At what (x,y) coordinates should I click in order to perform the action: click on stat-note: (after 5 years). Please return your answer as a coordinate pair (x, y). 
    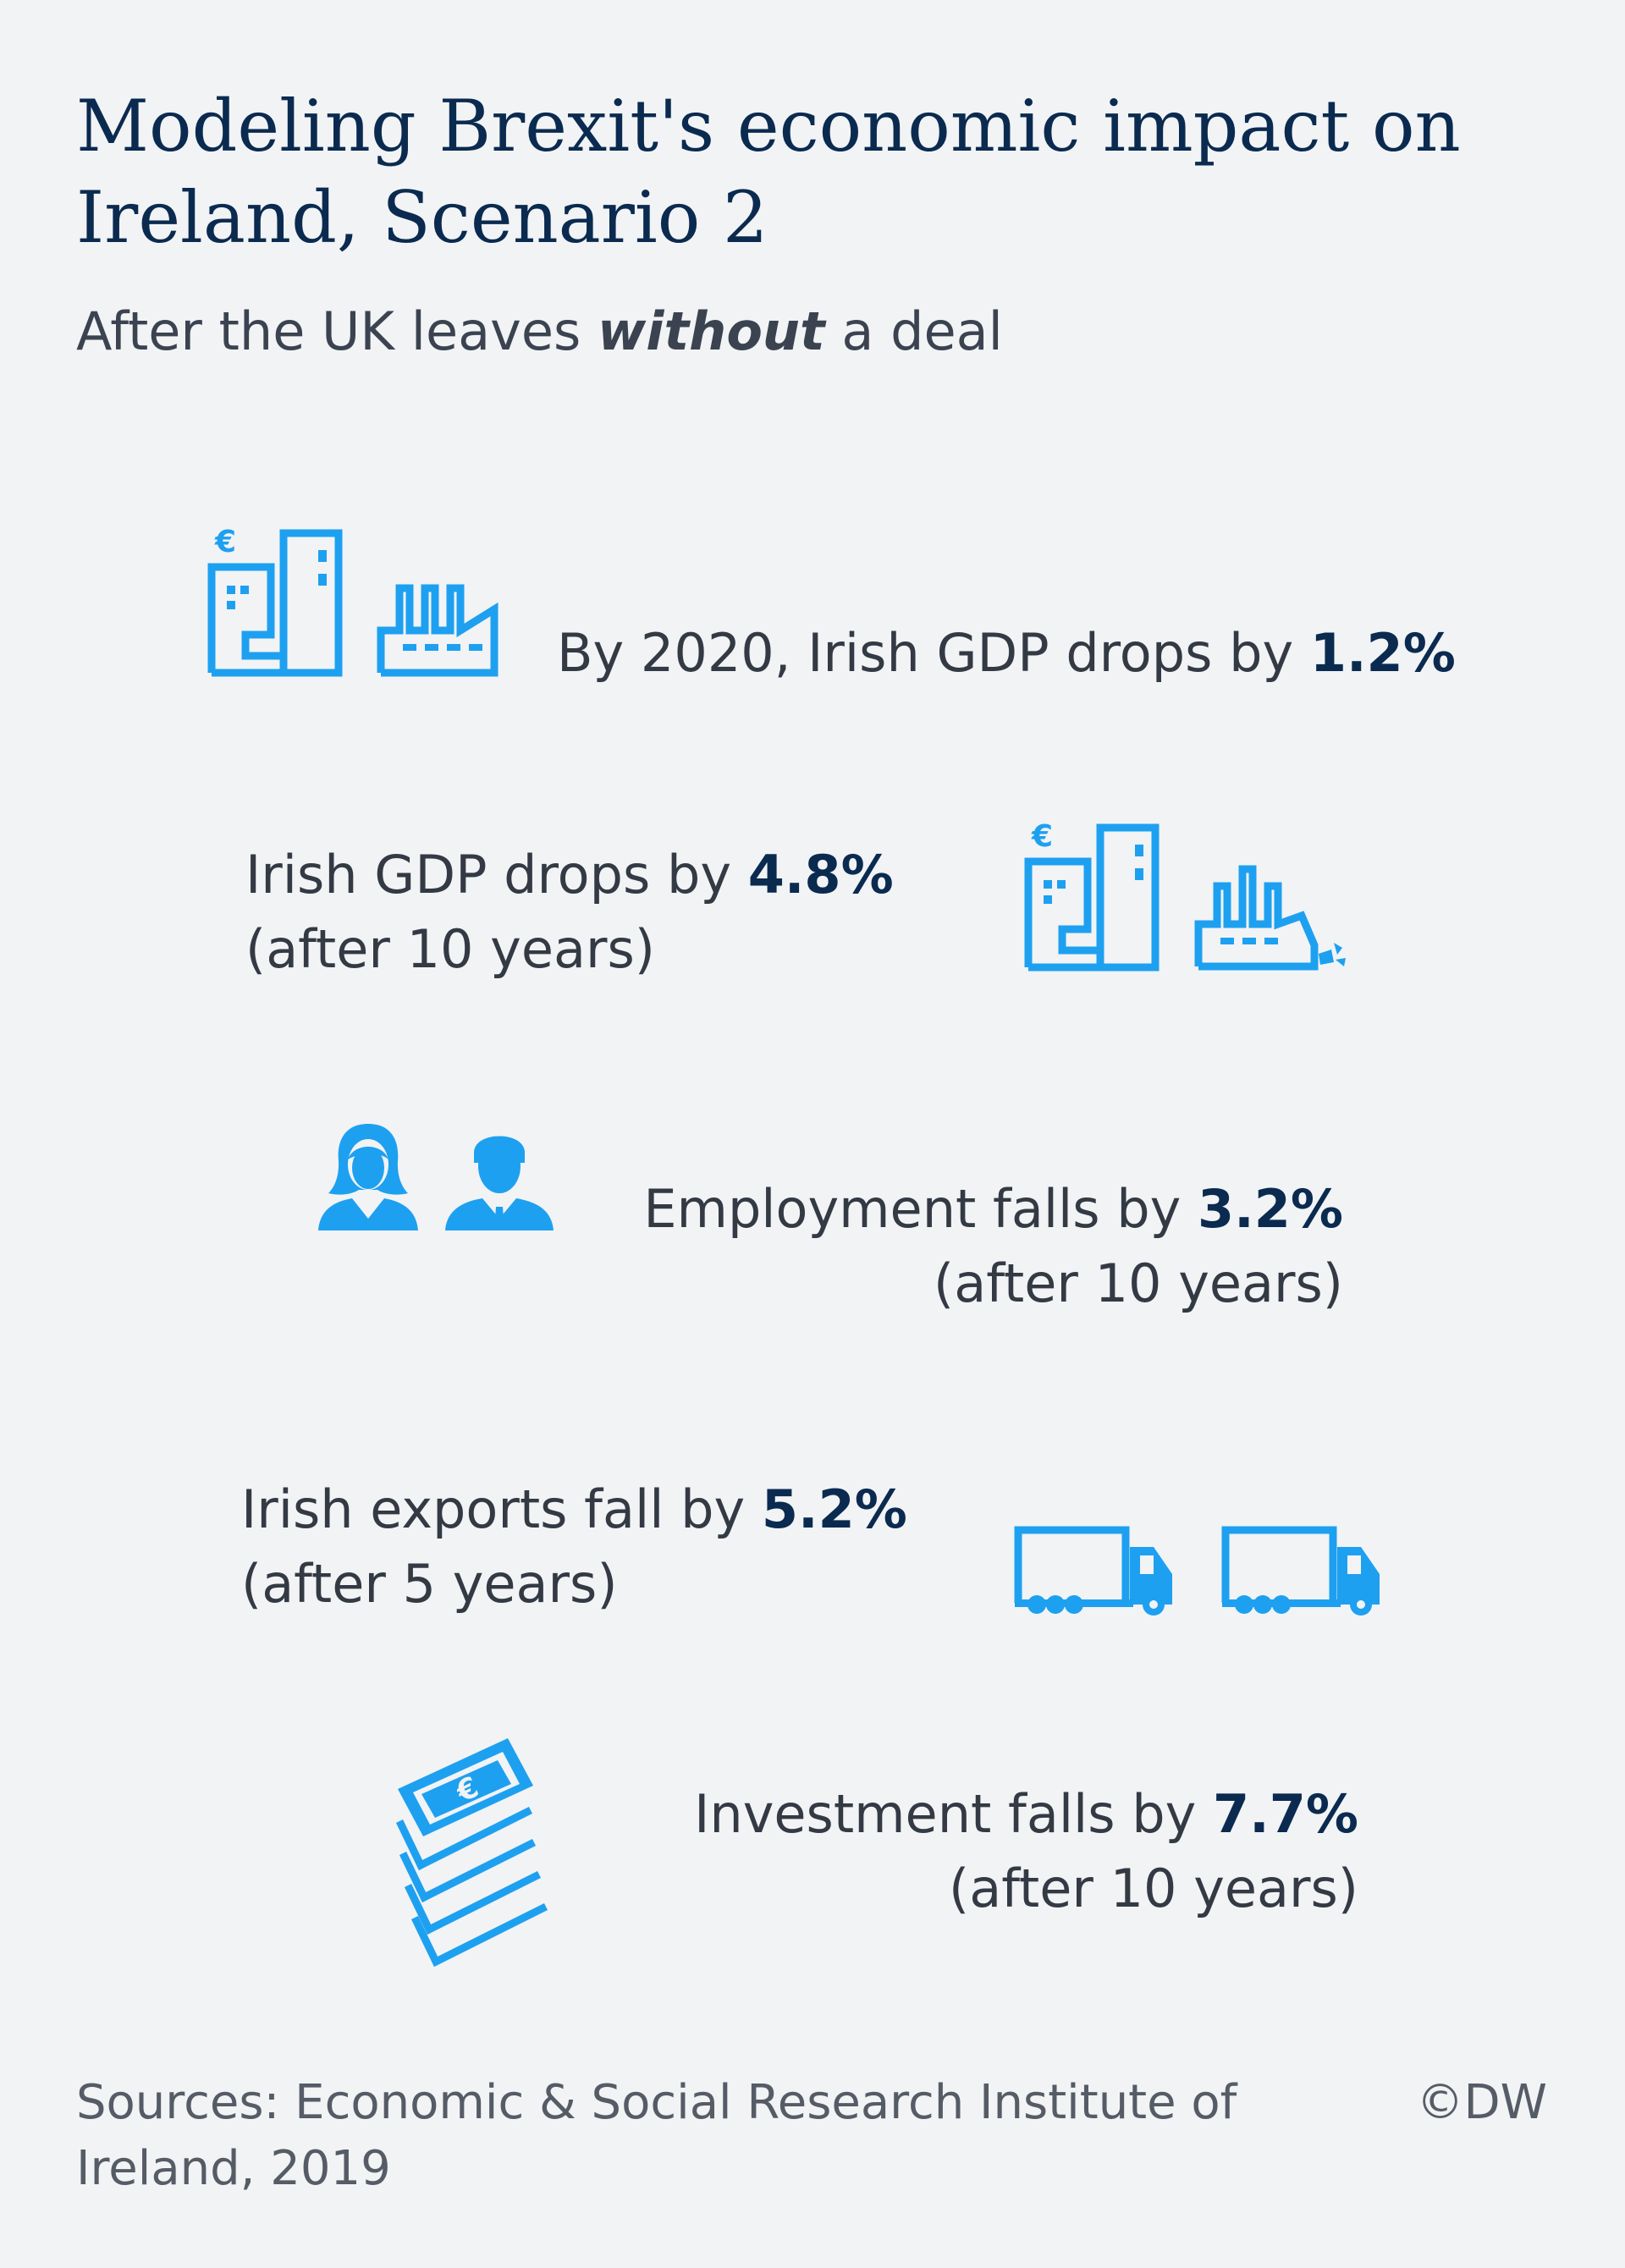
    Looking at the image, I should click on (430, 1584).